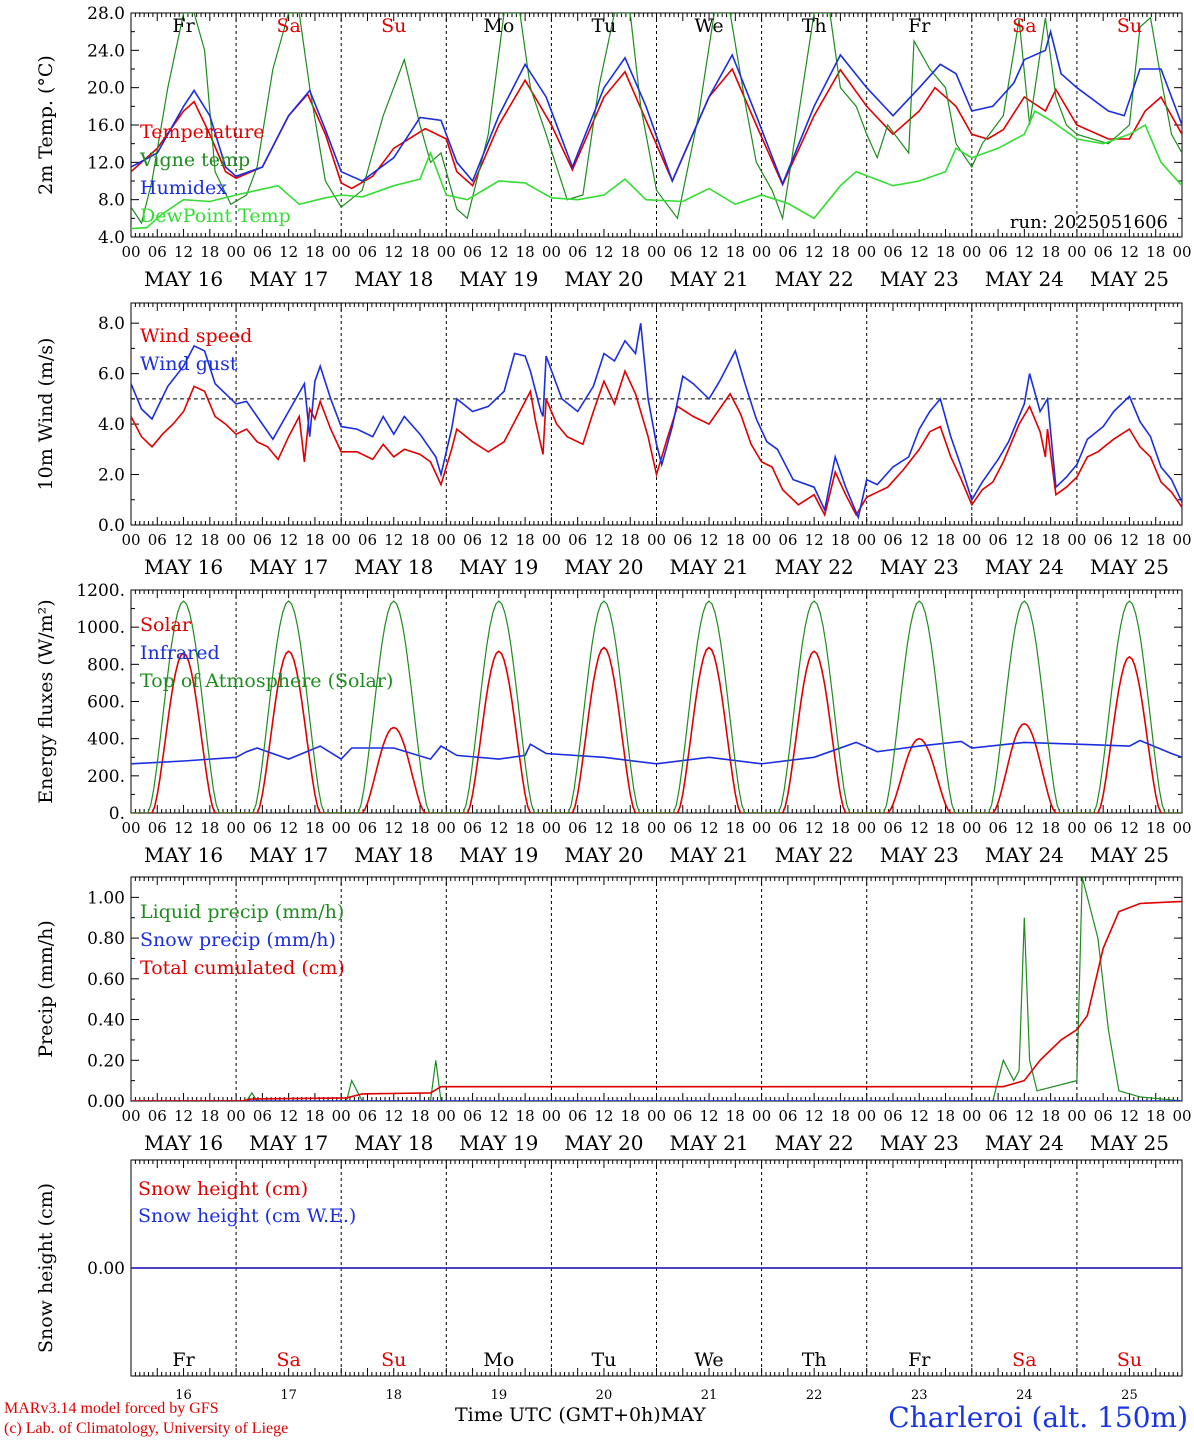 This screenshot has height=1440, width=1194. Describe the element at coordinates (242, 968) in the screenshot. I see `legend-entry: Total cumulated (cm)` at that location.